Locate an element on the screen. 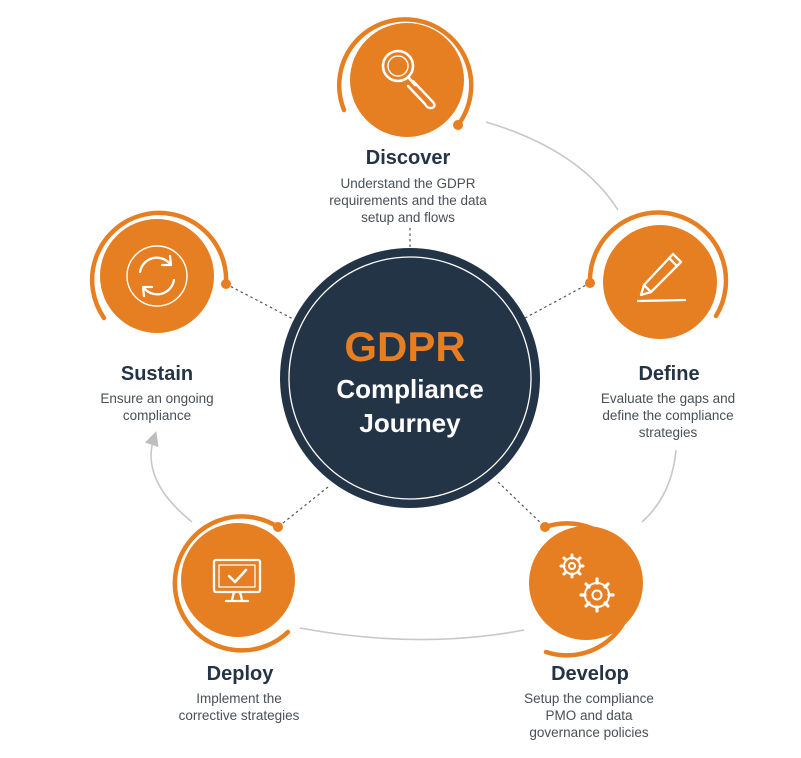 This screenshot has height=758, width=801. deploy-arc-dot is located at coordinates (278, 527).